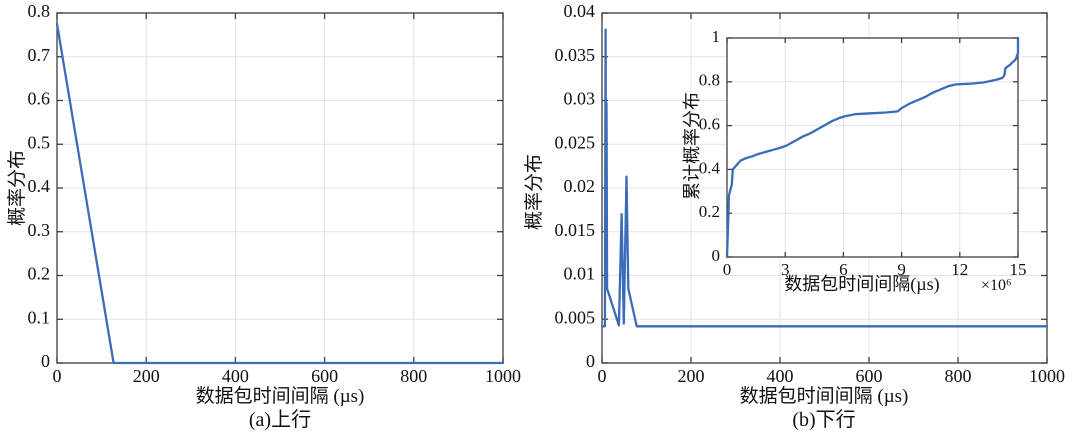 The width and height of the screenshot is (1080, 440). Describe the element at coordinates (901, 269) in the screenshot. I see `downlink-cdf-inset-x-tick-label: 9` at that location.